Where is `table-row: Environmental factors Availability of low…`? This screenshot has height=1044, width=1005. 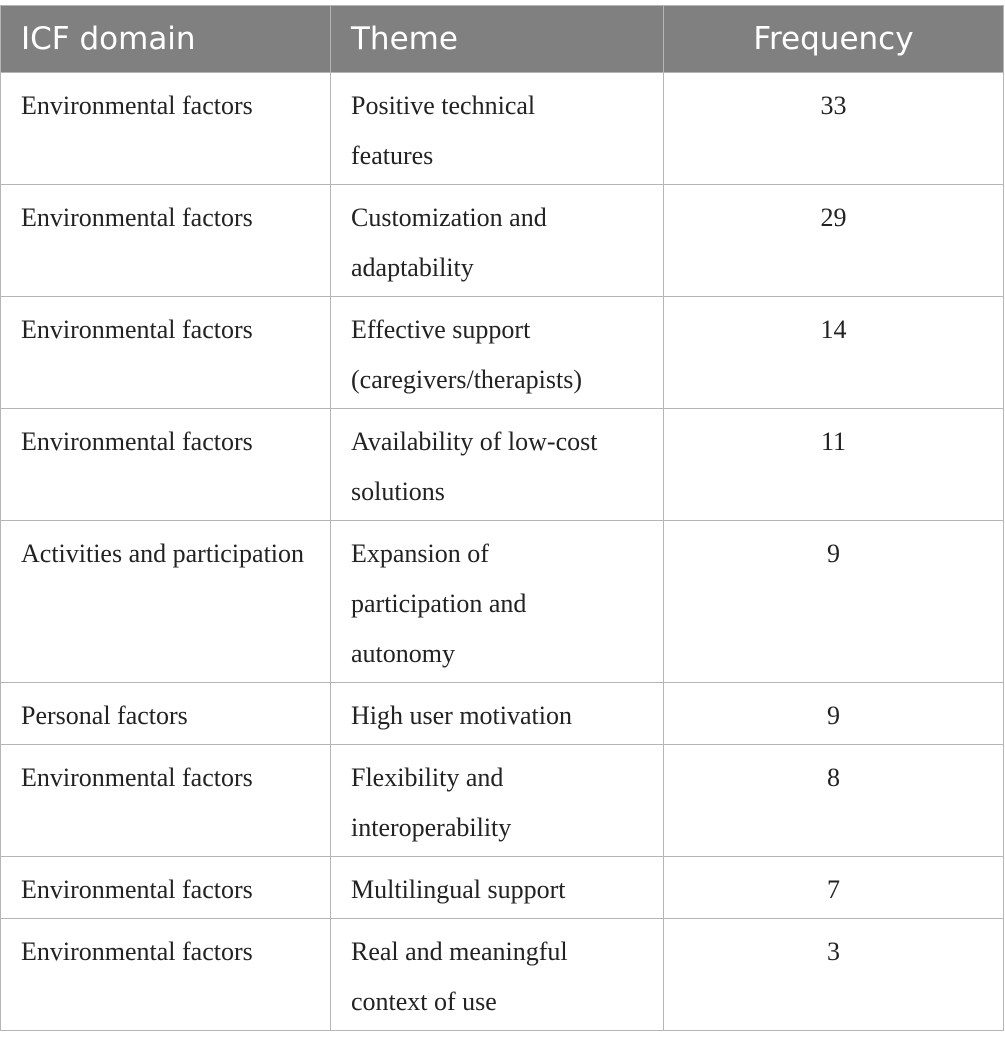 table-row: Environmental factors Availability of low… is located at coordinates (502, 464).